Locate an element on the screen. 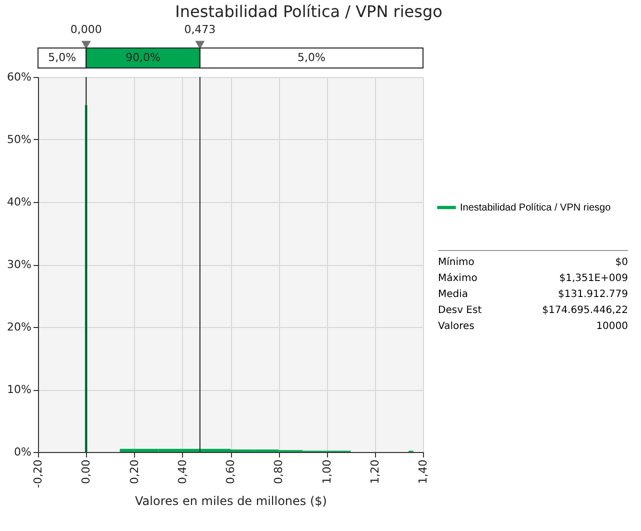 The image size is (641, 531). legend-label: Inestabilidad Política / VPN riesgo is located at coordinates (536, 208).